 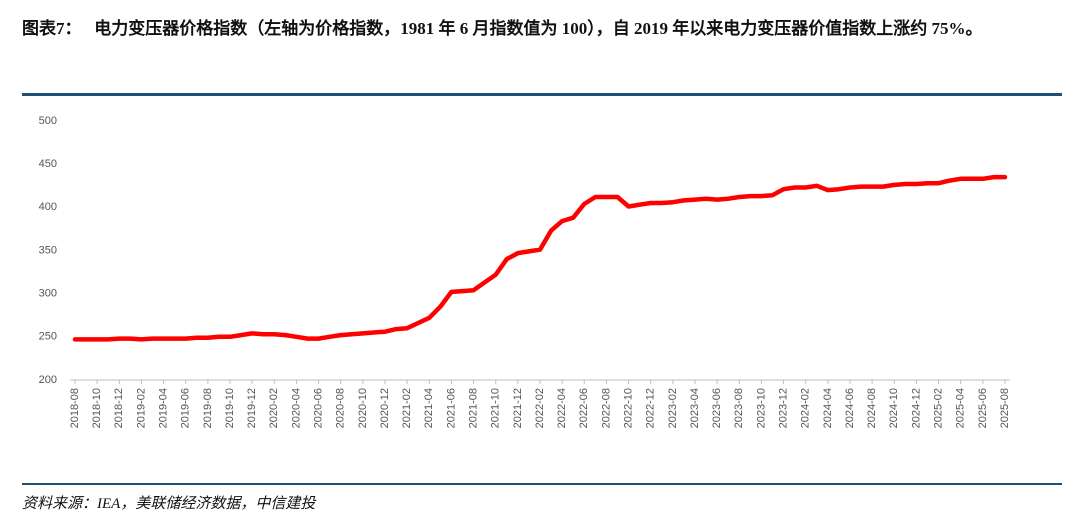 What do you see at coordinates (274, 408) in the screenshot?
I see `x-tick-label: 2020-02` at bounding box center [274, 408].